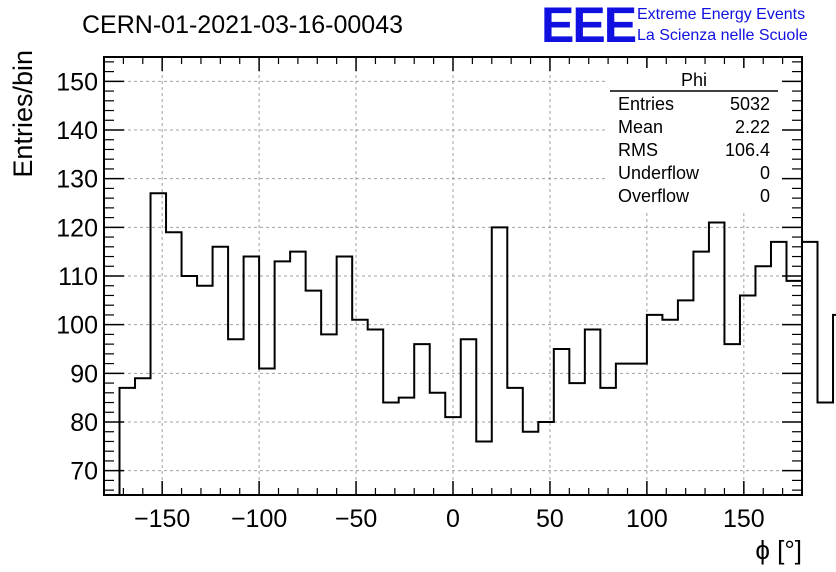  Describe the element at coordinates (752, 127) in the screenshot. I see `stats-row-value: 2.22` at that location.